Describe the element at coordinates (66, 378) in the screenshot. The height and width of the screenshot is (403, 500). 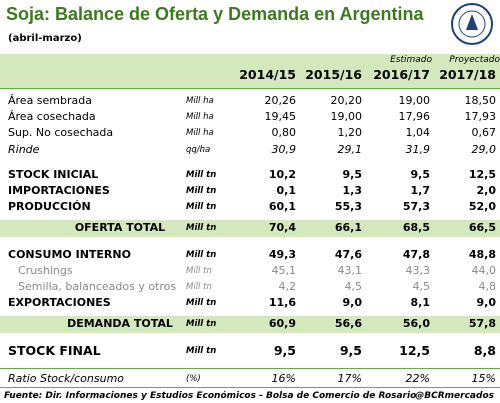
I see `row-label: Ratio Stock/consumo` at that location.